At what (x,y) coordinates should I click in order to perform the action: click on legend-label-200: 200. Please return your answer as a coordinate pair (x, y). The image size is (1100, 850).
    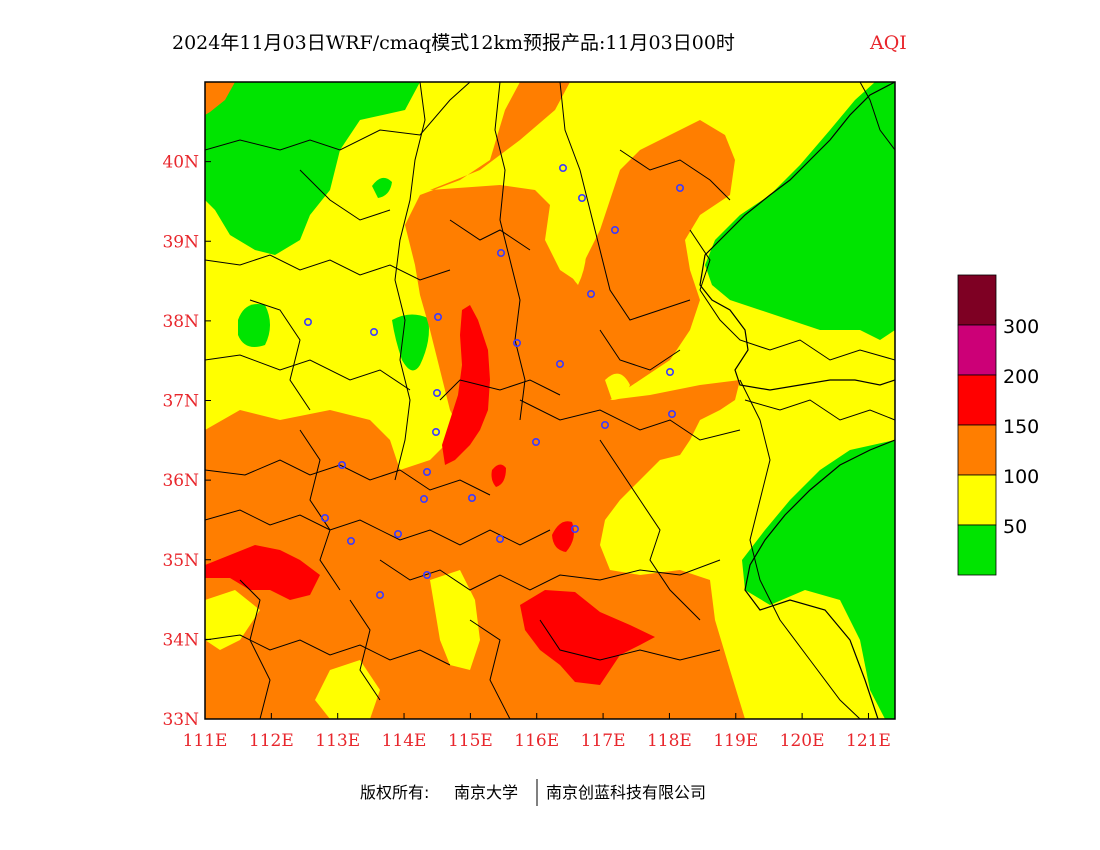
    Looking at the image, I should click on (1021, 377).